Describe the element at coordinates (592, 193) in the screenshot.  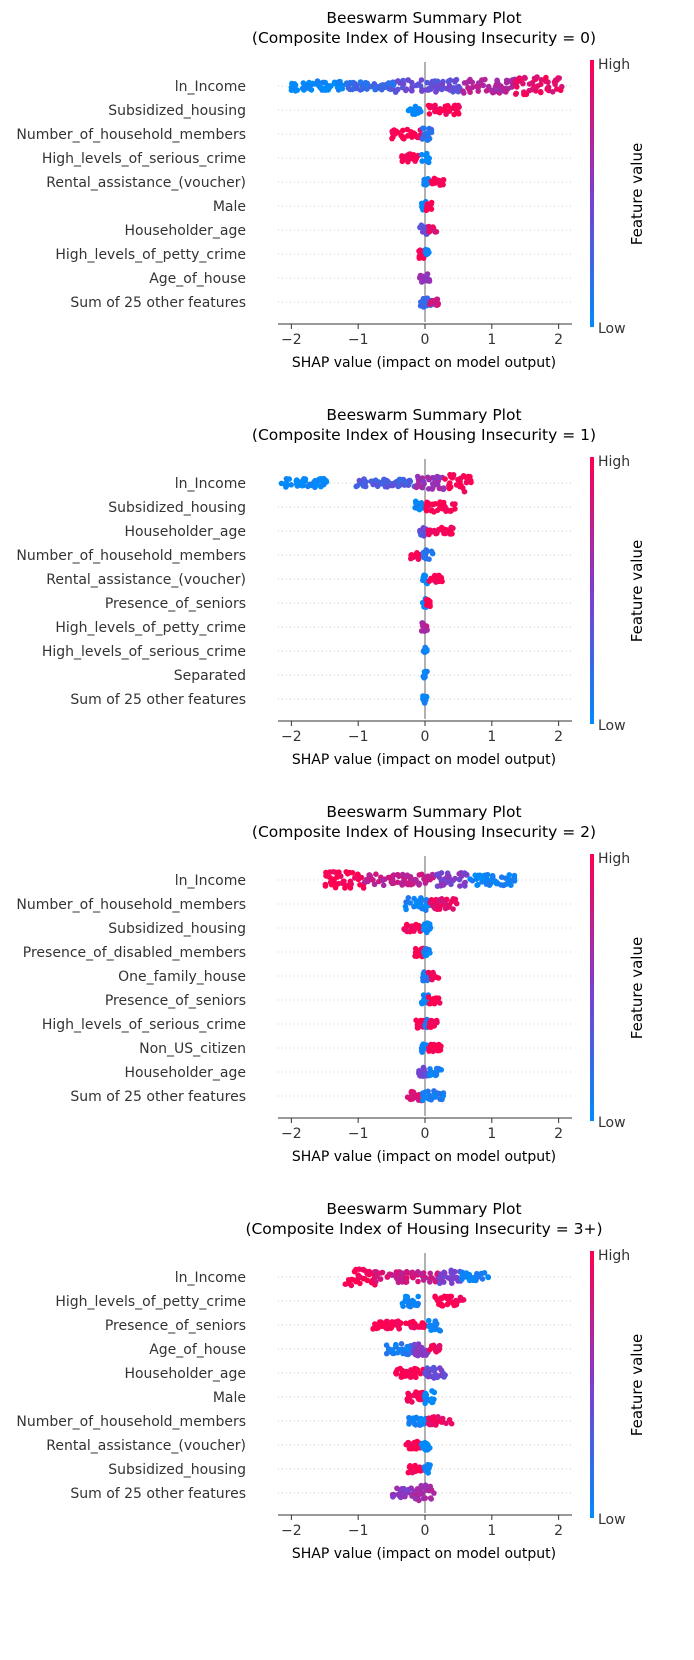
I see `colorbar` at that location.